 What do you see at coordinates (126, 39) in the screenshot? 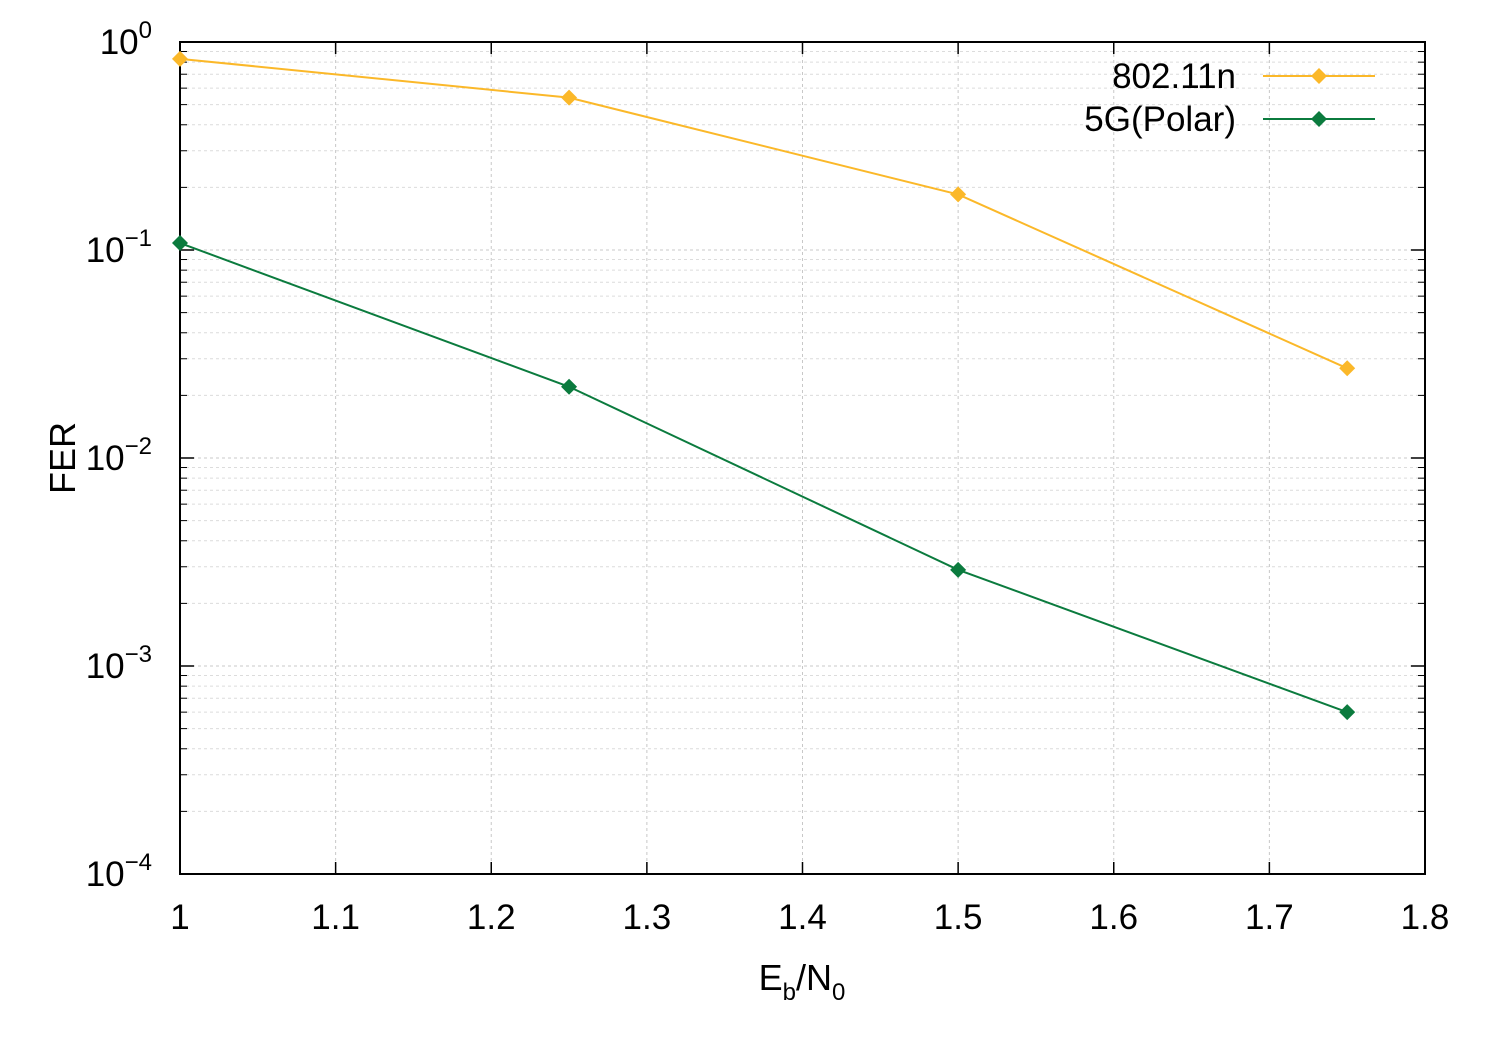
I see `y-tick-label: 10⁰` at bounding box center [126, 39].